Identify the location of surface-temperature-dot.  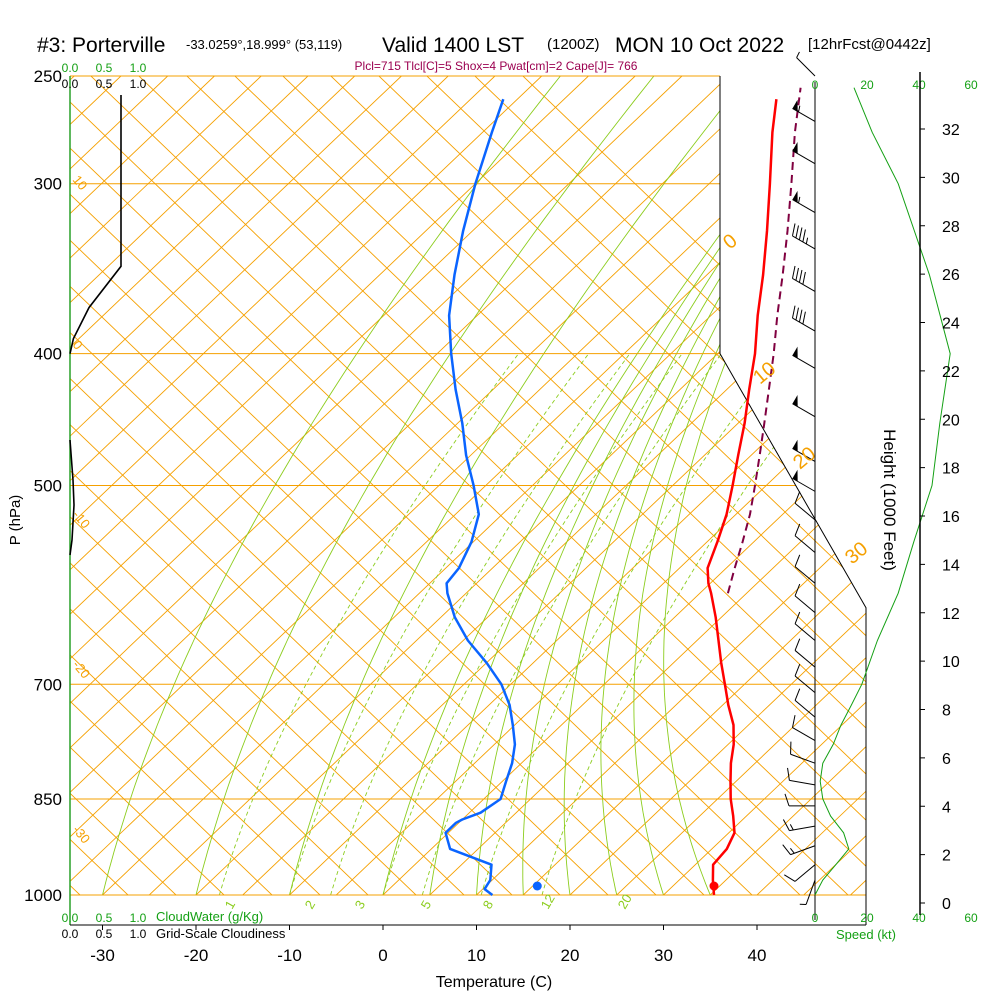
(714, 886).